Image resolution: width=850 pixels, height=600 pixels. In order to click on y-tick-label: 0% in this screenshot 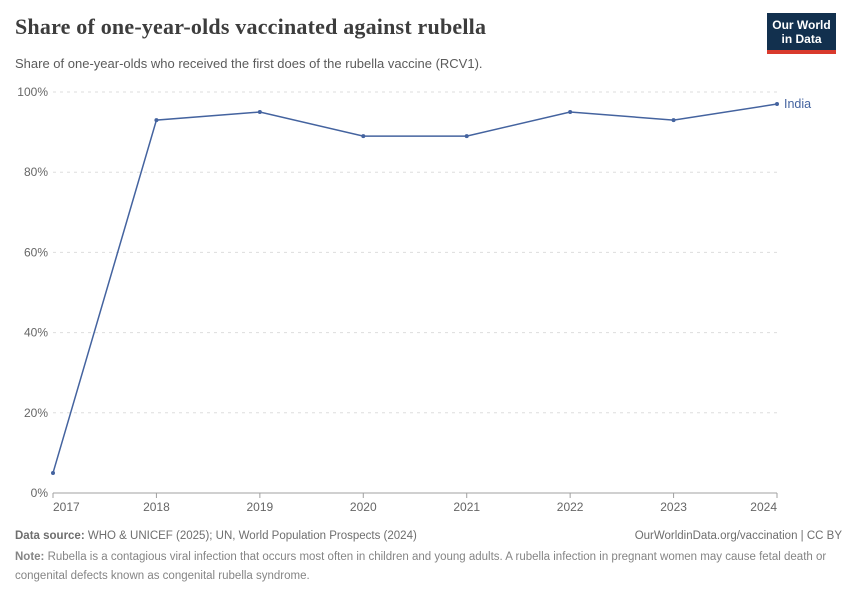, I will do `click(40, 493)`.